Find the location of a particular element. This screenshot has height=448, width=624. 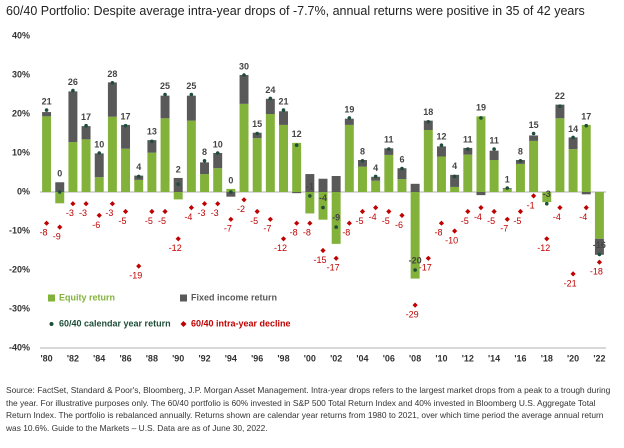

y-tick-label: 40% is located at coordinates (21, 35).